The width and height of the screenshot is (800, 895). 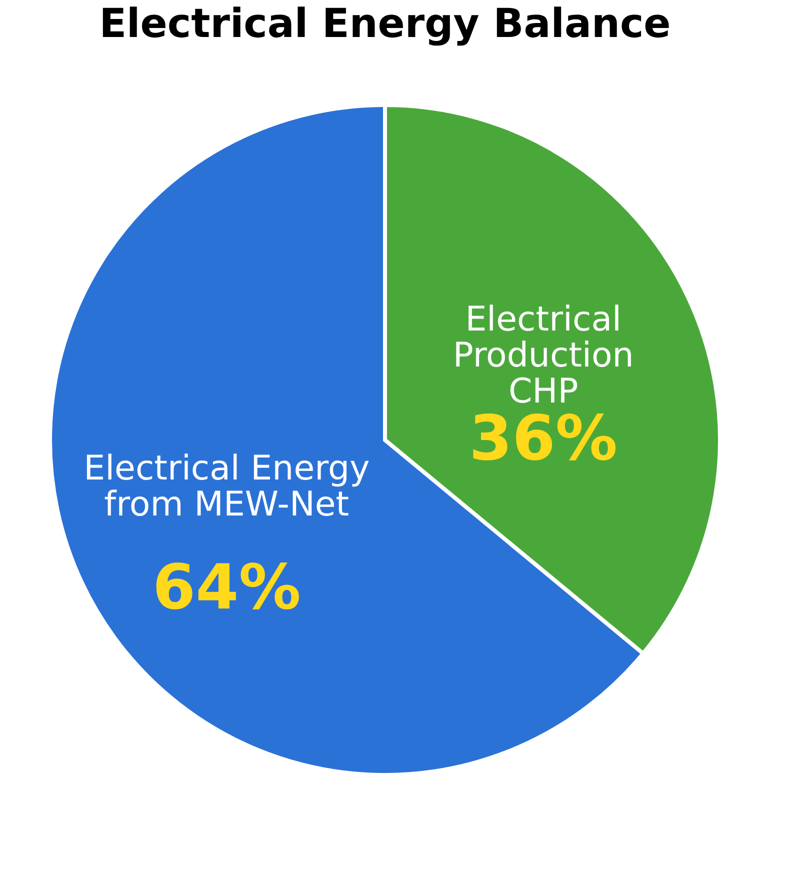 What do you see at coordinates (385, 24) in the screenshot?
I see `chart-title: Electrical Energy Balance` at bounding box center [385, 24].